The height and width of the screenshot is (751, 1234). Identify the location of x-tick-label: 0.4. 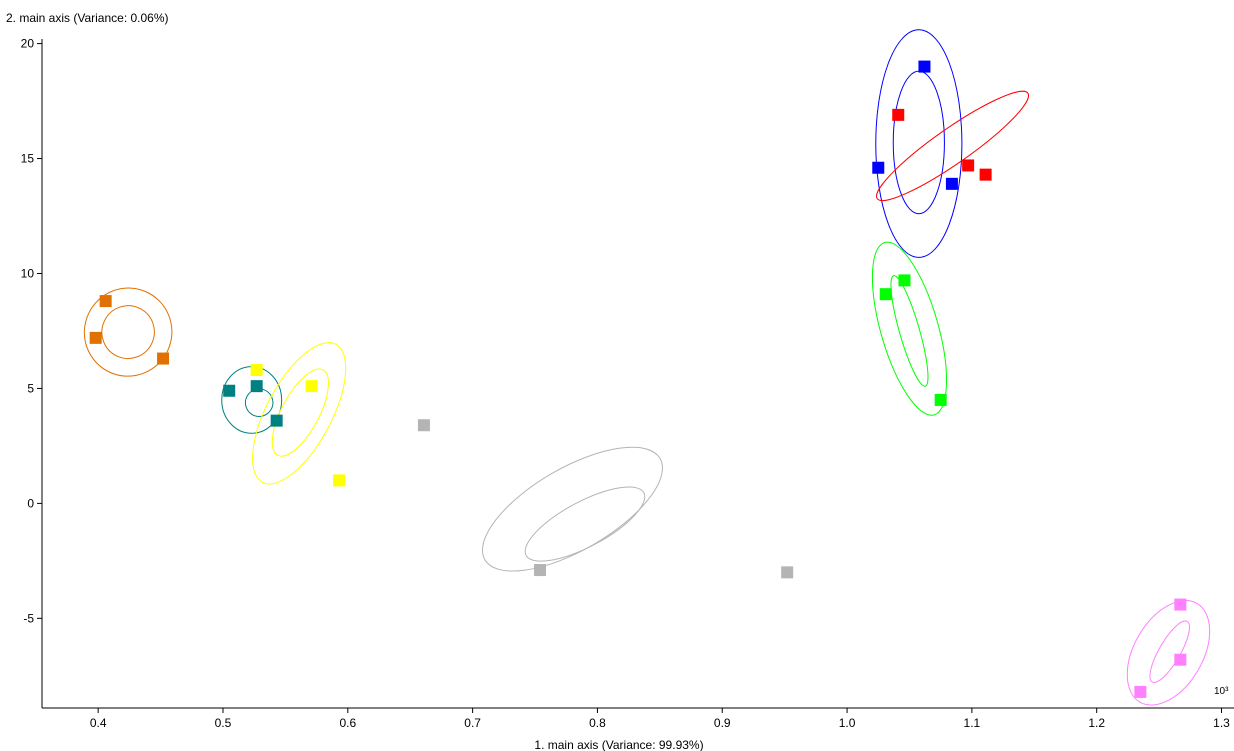
(98, 723).